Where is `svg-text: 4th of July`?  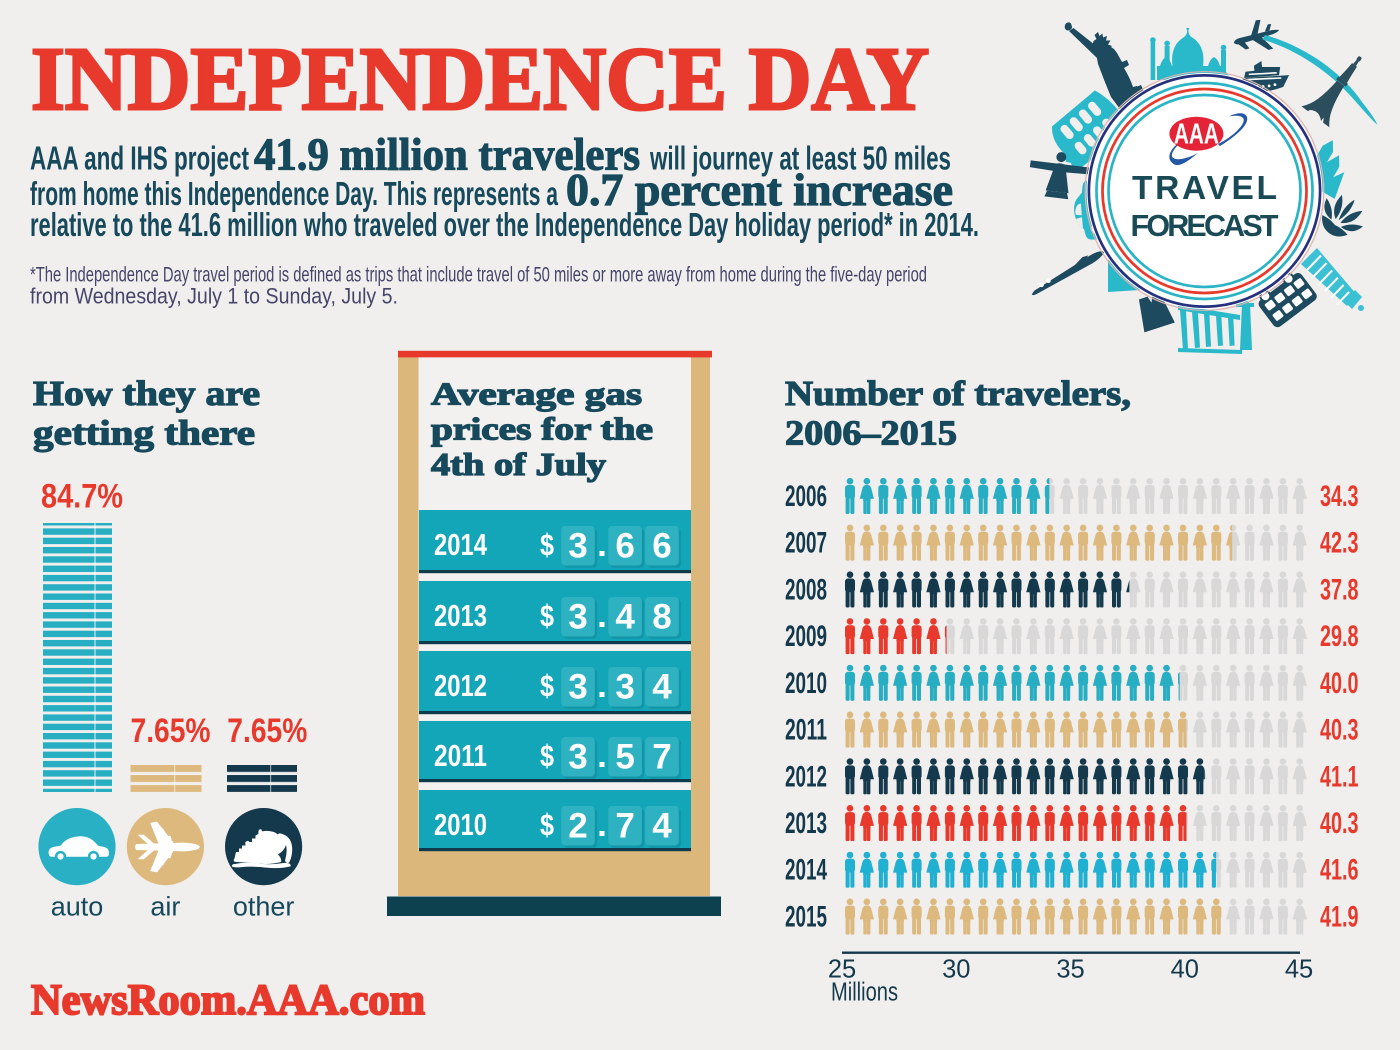
svg-text: 4th of July is located at coordinates (518, 464).